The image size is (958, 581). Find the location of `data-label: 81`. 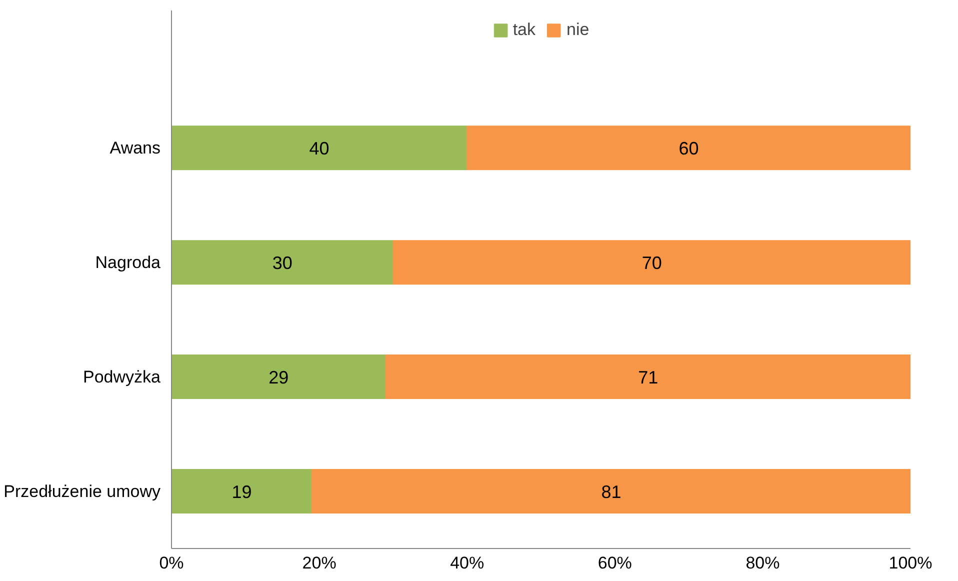

data-label: 81 is located at coordinates (611, 492).